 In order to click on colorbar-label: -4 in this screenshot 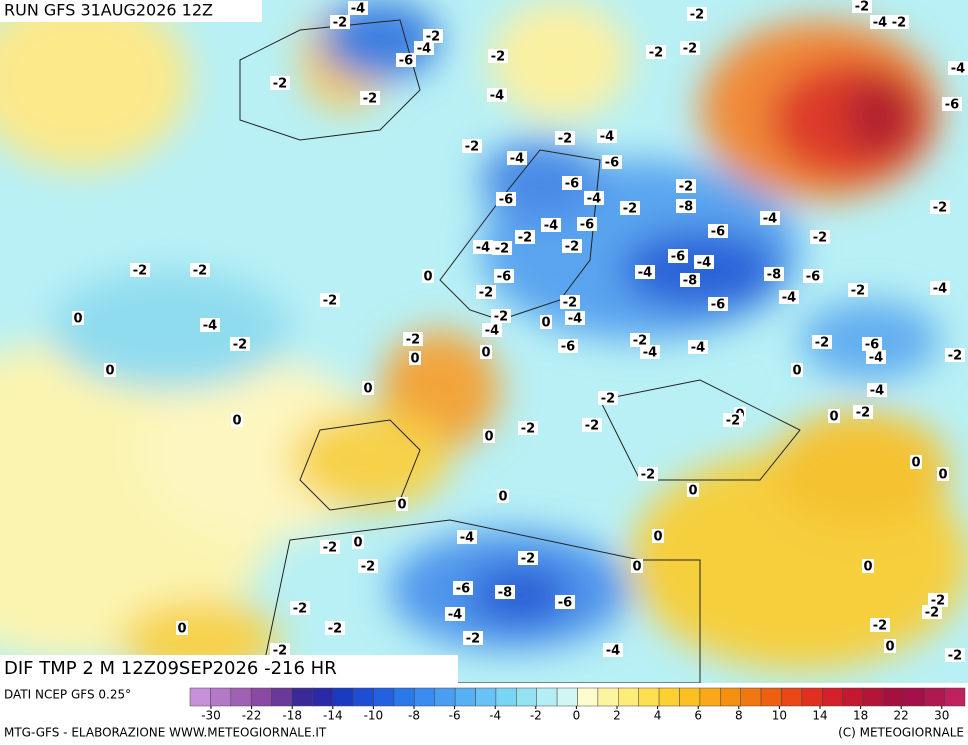, I will do `click(495, 716)`.